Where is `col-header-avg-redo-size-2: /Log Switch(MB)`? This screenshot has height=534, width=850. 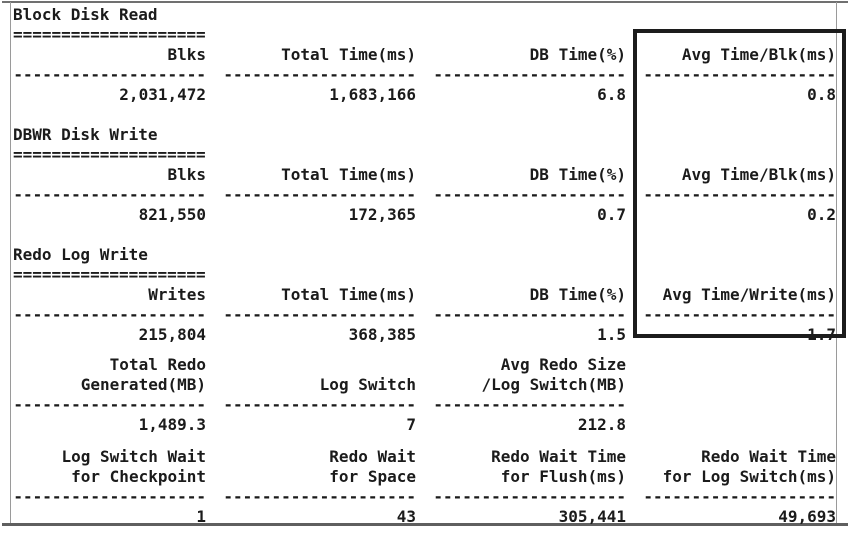
col-header-avg-redo-size-2: /Log Switch(MB) is located at coordinates (554, 384).